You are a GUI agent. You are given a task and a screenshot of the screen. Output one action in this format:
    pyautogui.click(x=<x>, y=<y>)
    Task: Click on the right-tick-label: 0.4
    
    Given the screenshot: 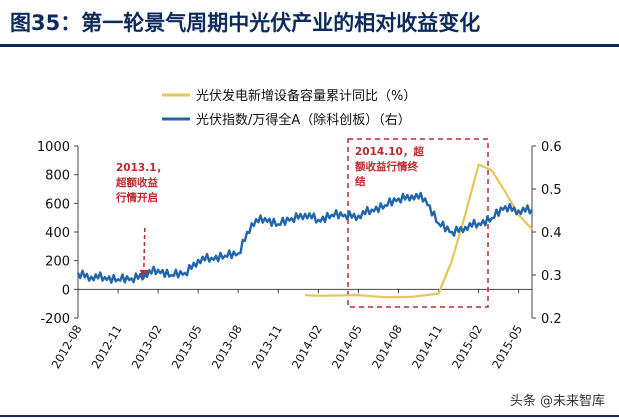 What is the action you would take?
    pyautogui.click(x=551, y=233)
    